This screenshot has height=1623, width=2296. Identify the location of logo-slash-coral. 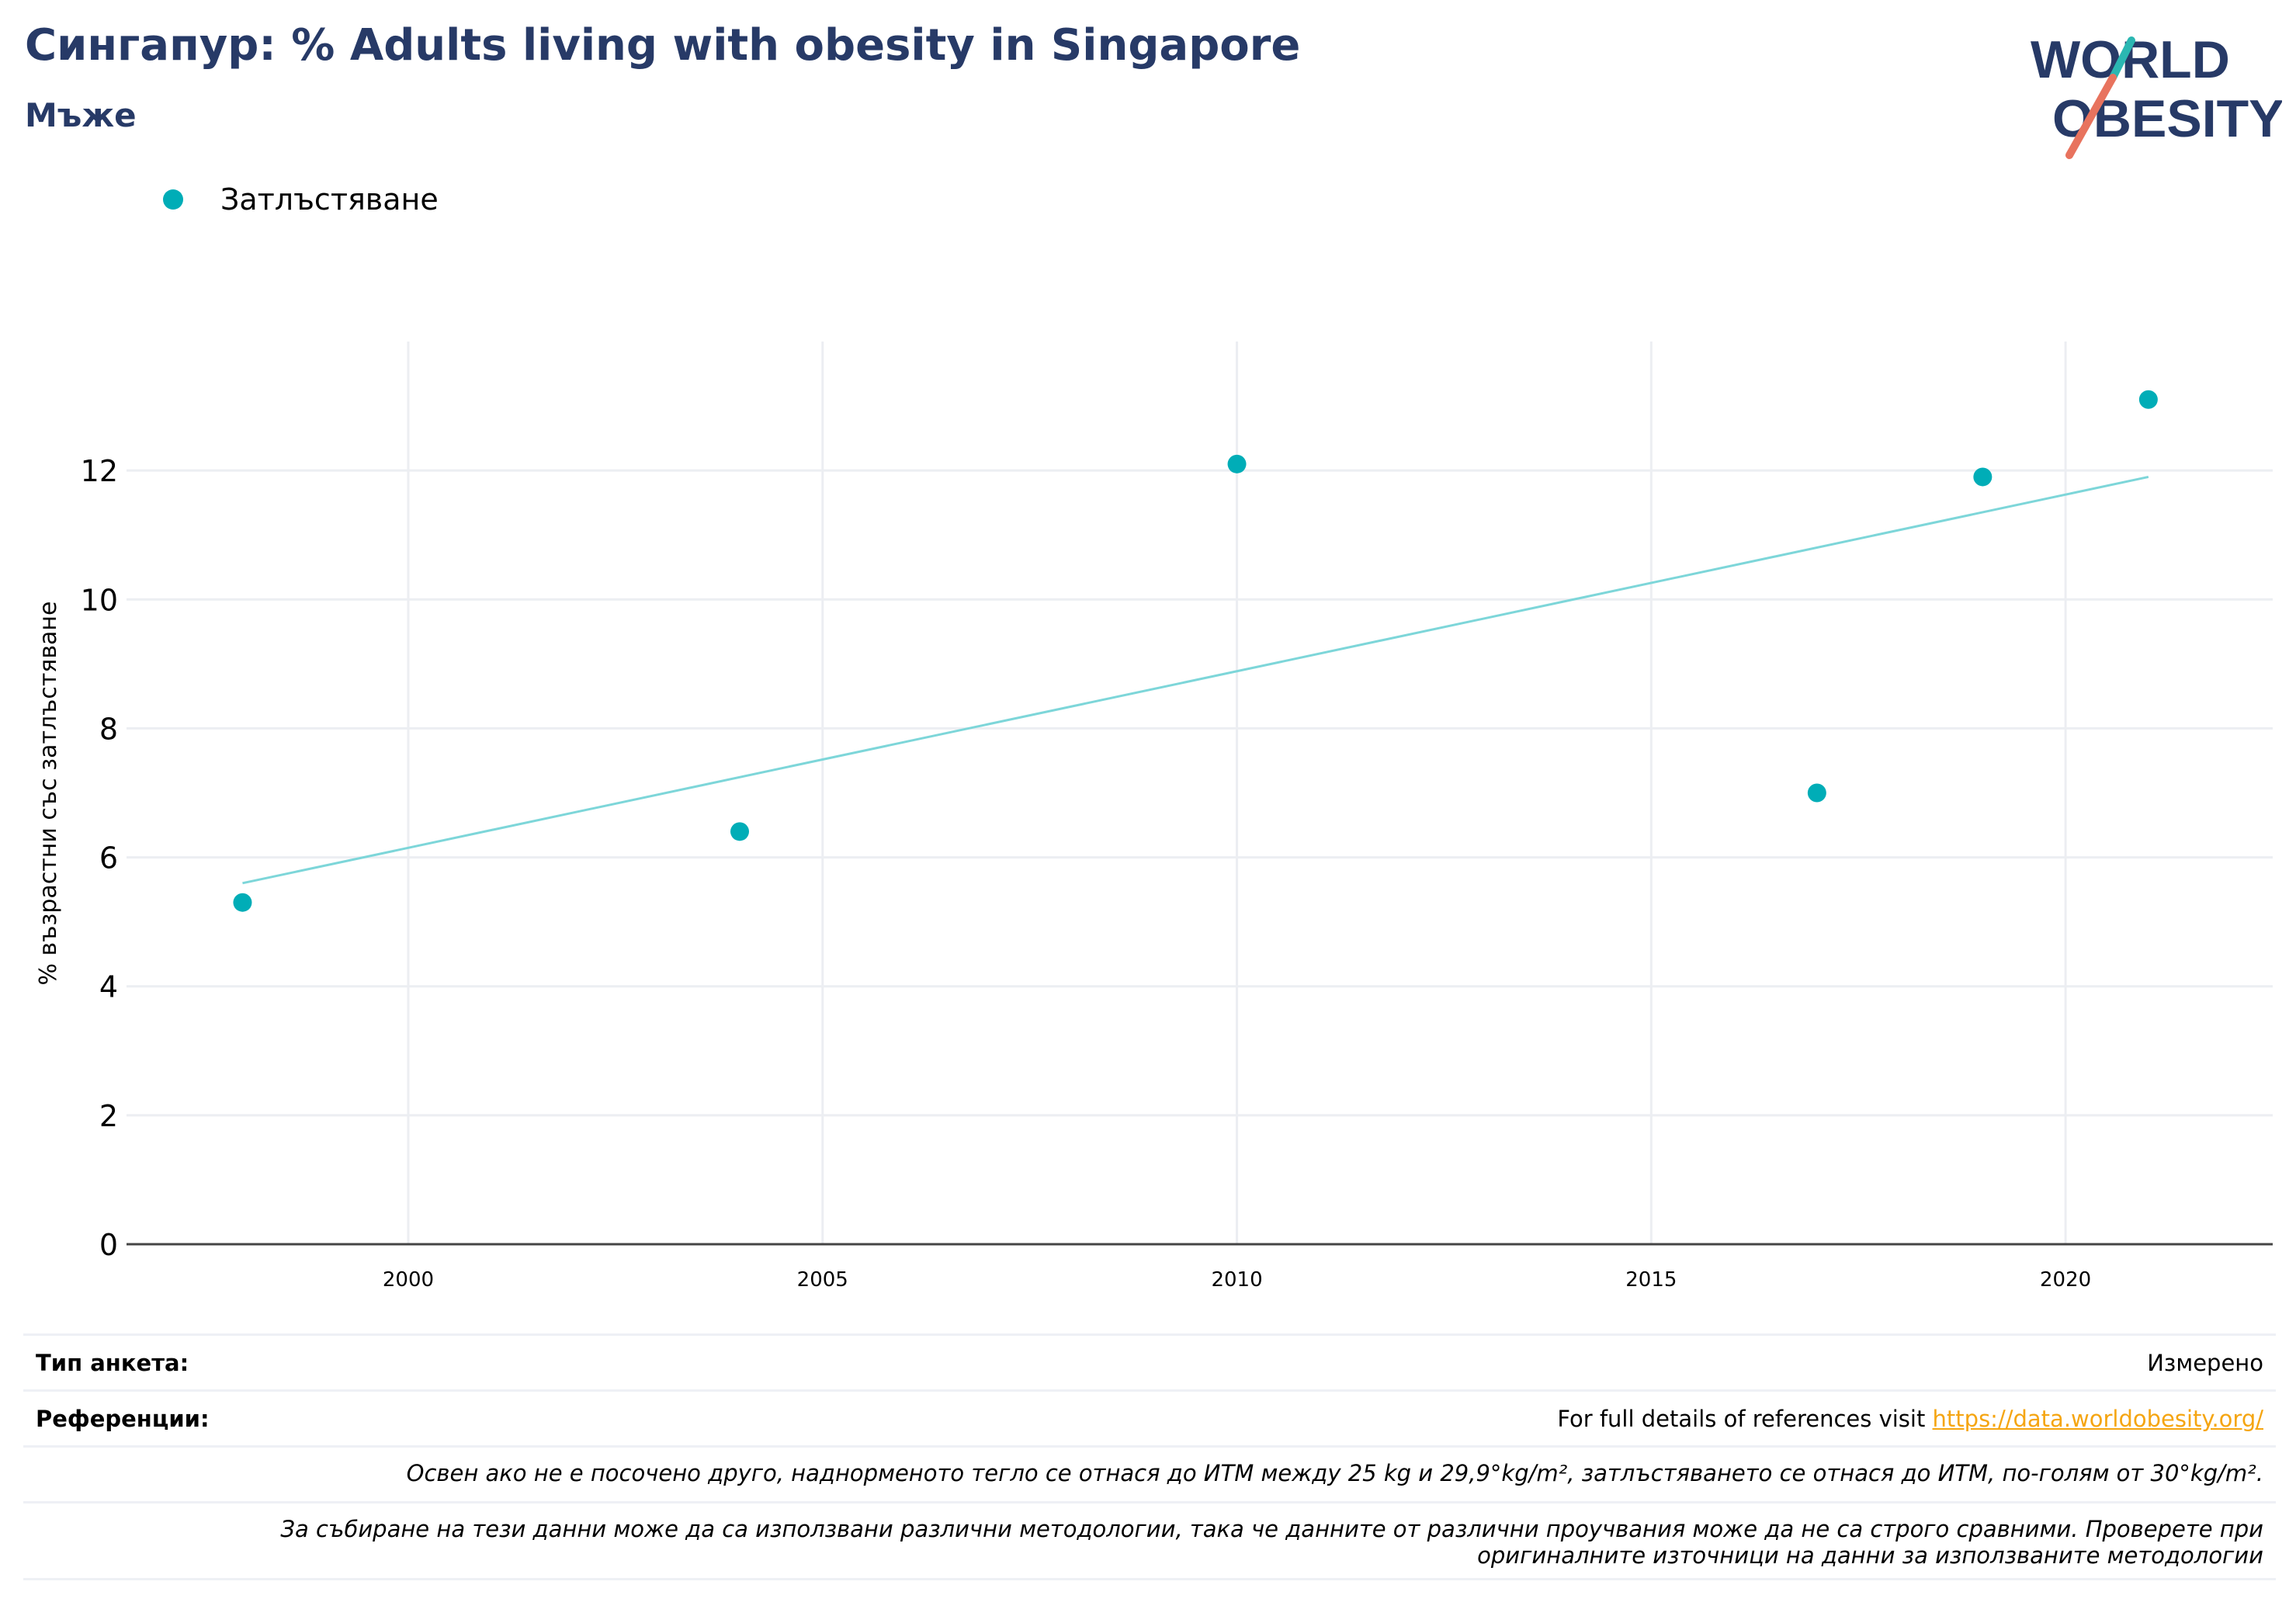
(2091, 116).